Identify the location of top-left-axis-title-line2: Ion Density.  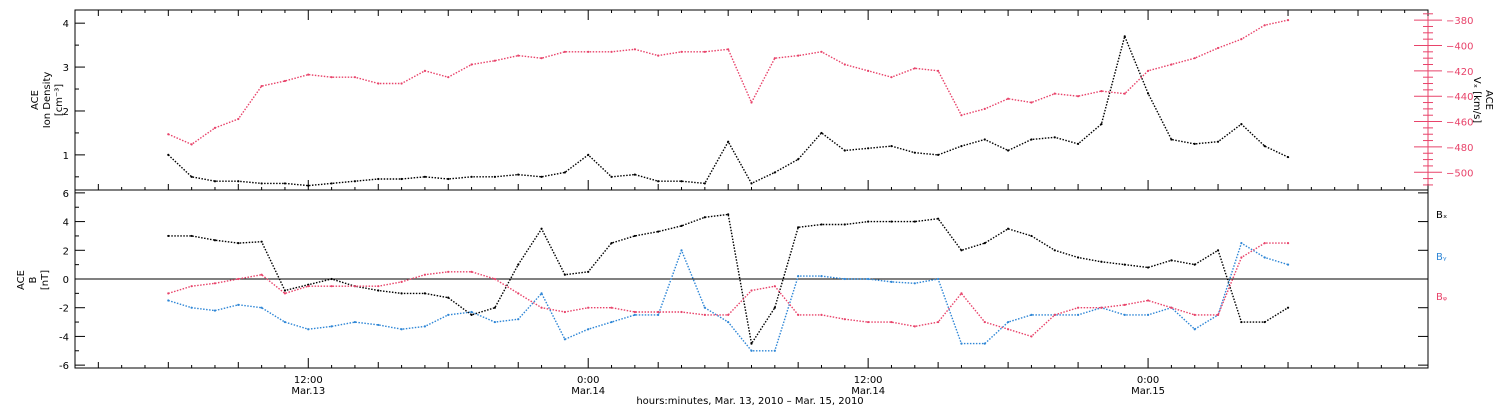
(47, 100).